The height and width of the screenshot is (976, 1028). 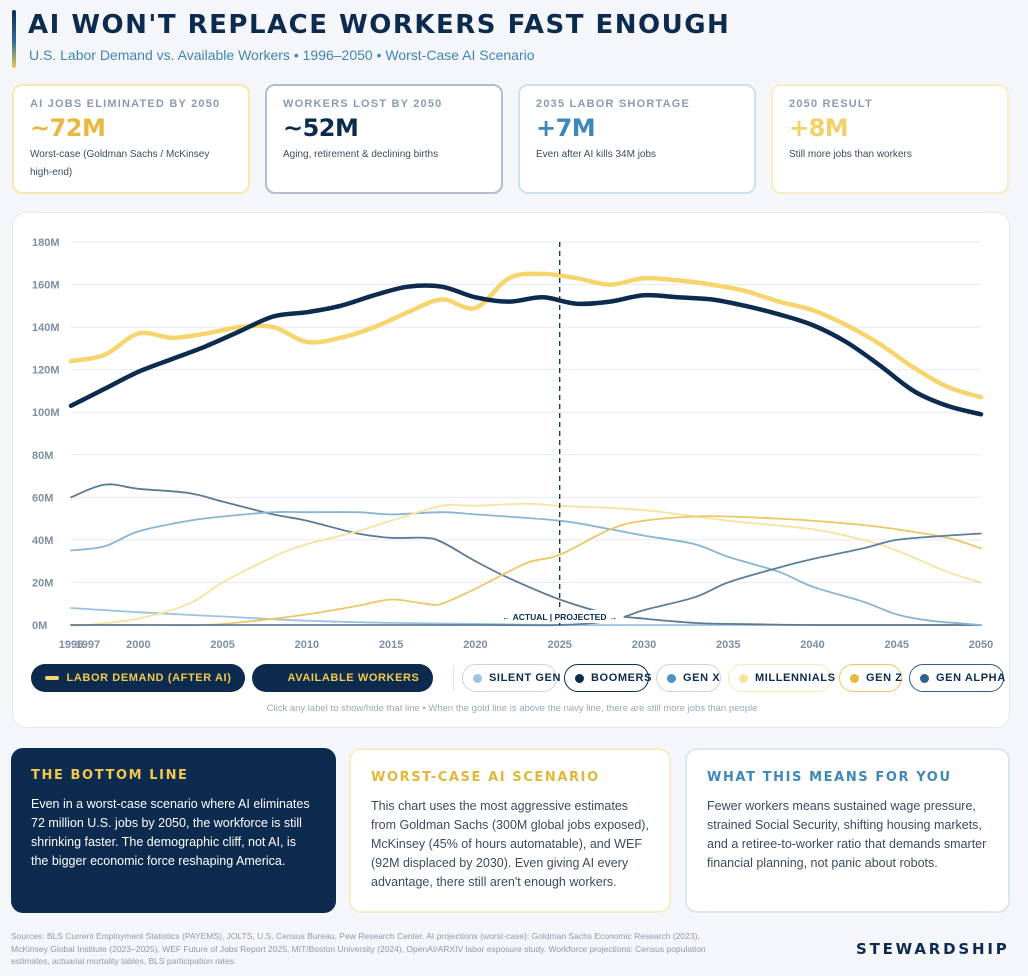 I want to click on series-line-labor-demand-after-ai, so click(x=526, y=335).